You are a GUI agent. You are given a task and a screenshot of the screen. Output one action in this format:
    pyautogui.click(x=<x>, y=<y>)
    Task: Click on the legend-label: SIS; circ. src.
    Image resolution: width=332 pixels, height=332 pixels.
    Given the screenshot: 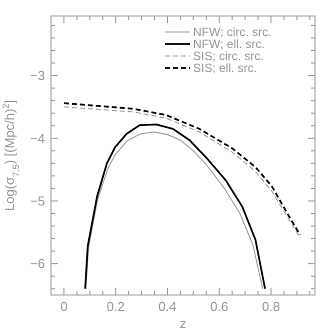 What is the action you would take?
    pyautogui.click(x=228, y=56)
    